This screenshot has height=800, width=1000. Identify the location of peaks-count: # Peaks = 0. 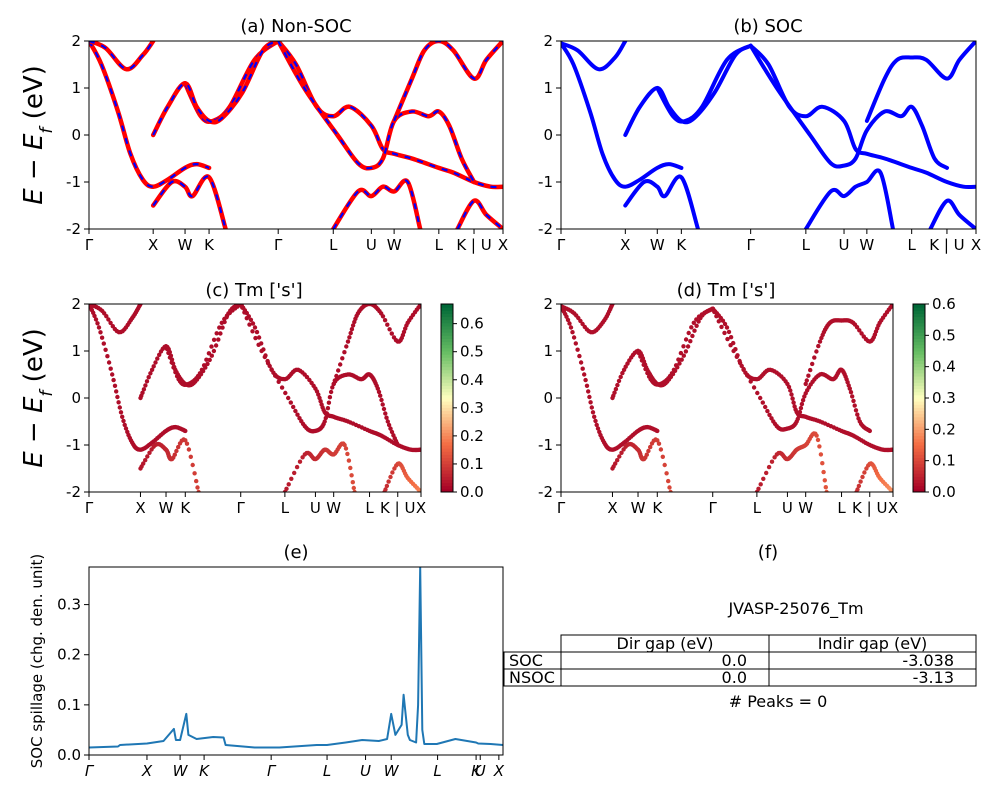
(778, 701).